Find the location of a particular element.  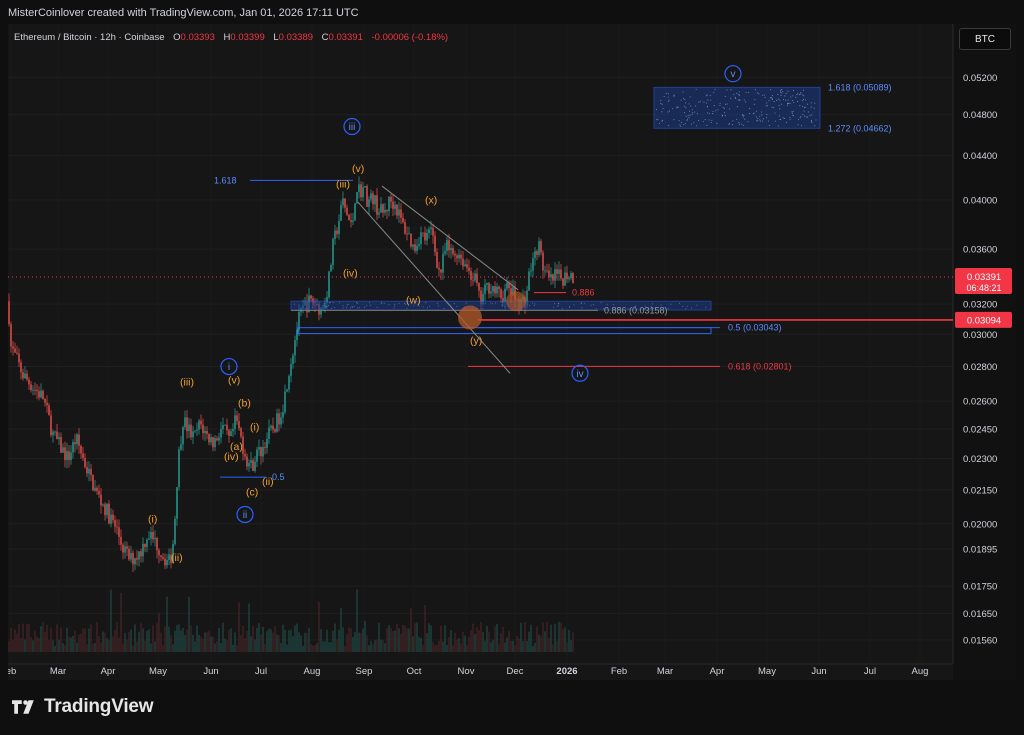

time-tick-label: Jul is located at coordinates (261, 671).